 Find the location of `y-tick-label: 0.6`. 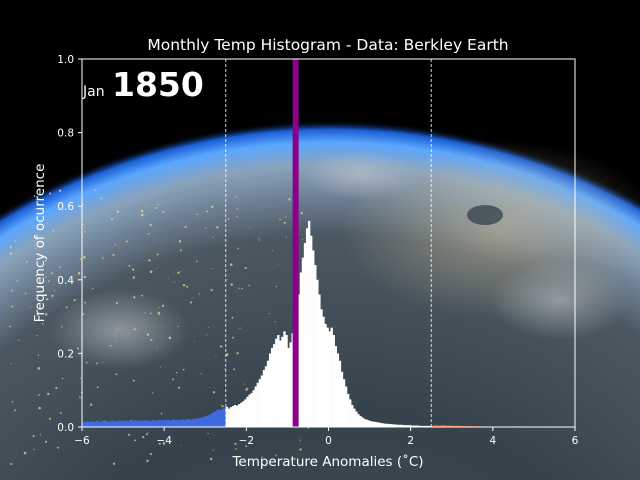

y-tick-label: 0.6 is located at coordinates (65, 207).